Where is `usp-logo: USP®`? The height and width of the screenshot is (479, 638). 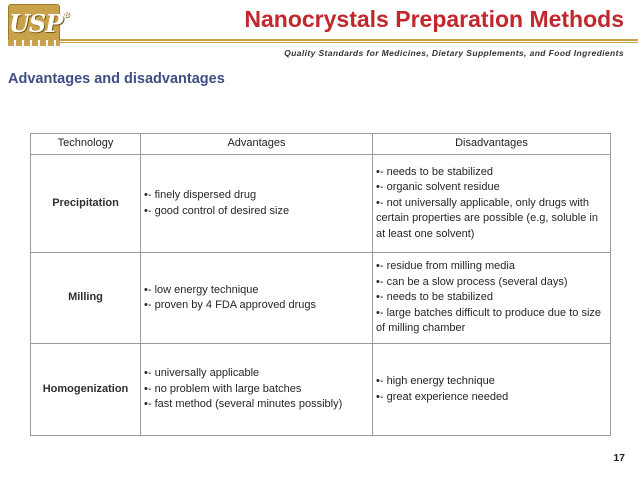 usp-logo: USP® is located at coordinates (39, 23).